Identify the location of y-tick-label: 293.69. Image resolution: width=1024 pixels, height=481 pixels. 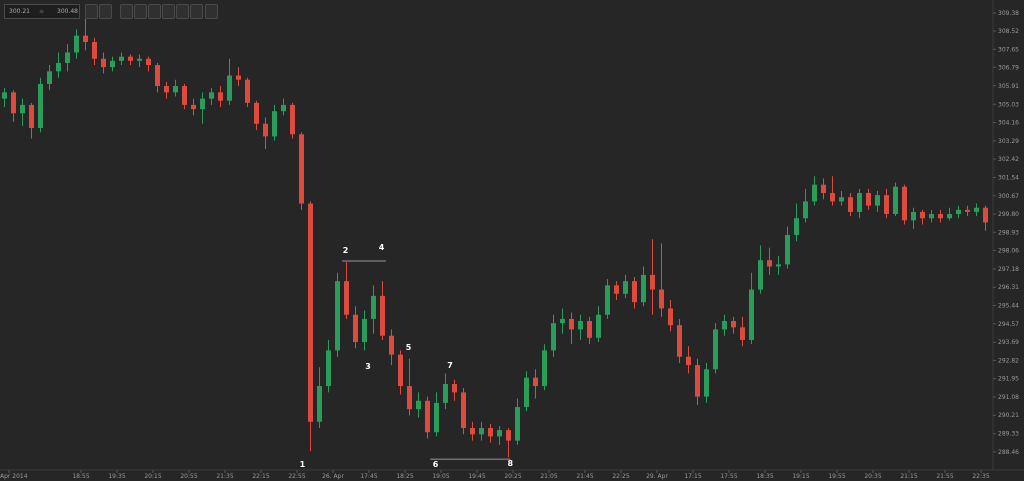
(1008, 342).